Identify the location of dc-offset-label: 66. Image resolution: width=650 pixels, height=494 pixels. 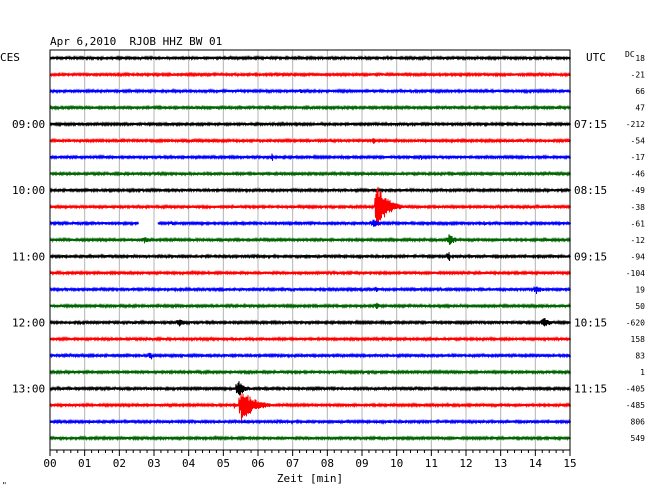
(640, 91).